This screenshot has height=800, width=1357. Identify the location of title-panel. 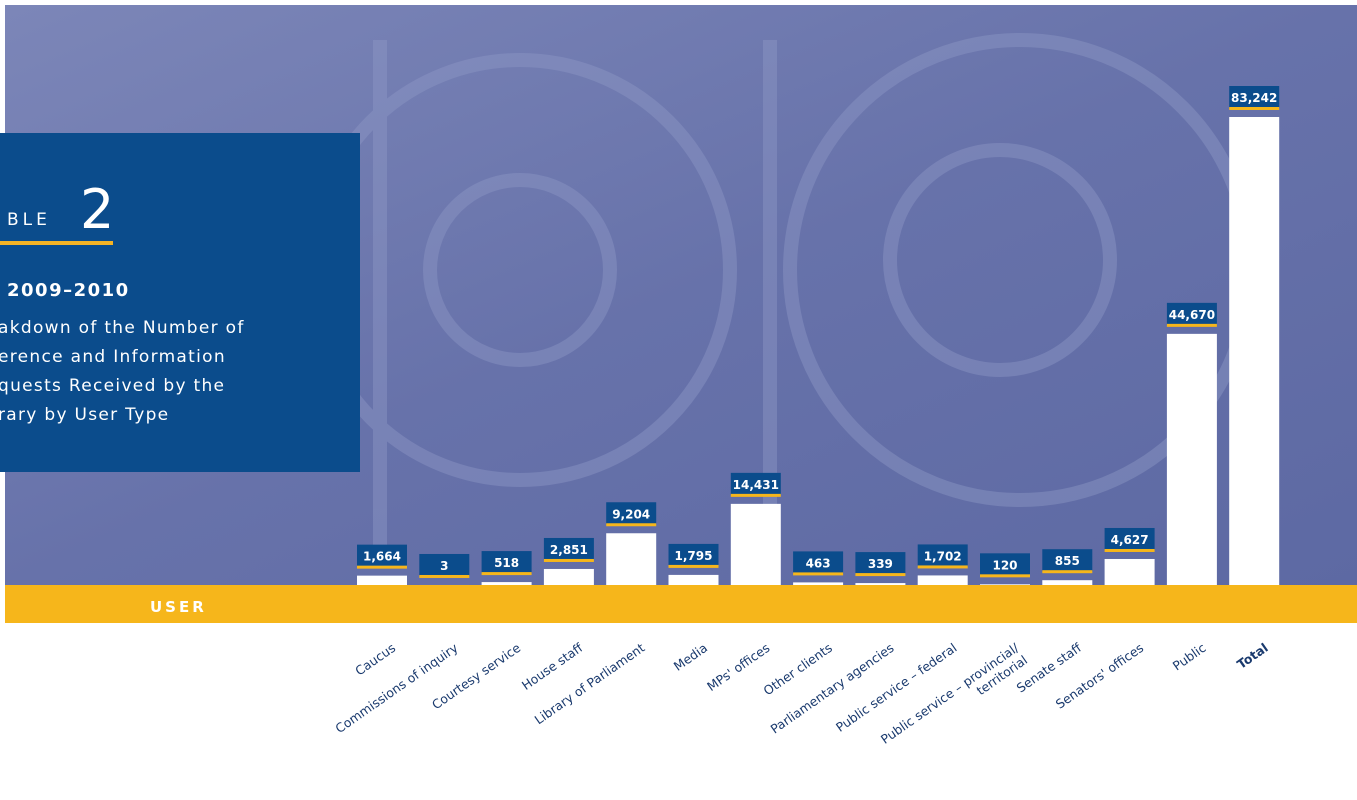
(180, 302).